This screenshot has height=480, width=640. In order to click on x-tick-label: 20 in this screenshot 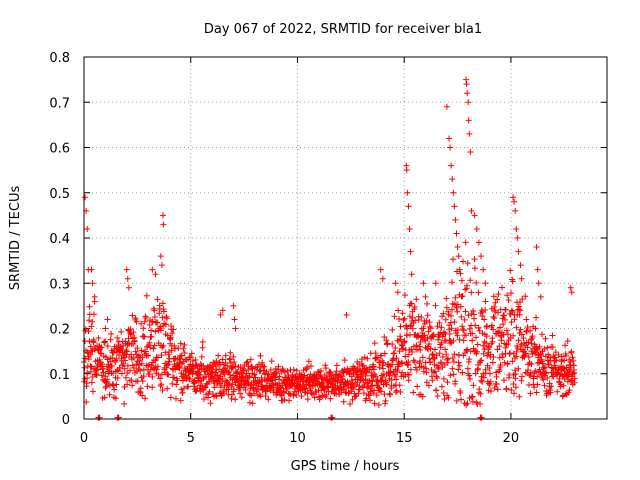, I will do `click(511, 438)`.